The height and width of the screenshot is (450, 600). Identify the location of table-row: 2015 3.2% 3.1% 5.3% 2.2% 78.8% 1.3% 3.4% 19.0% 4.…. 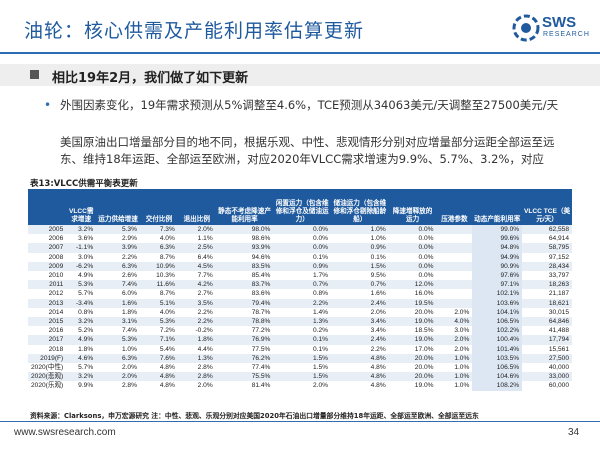
(300, 322).